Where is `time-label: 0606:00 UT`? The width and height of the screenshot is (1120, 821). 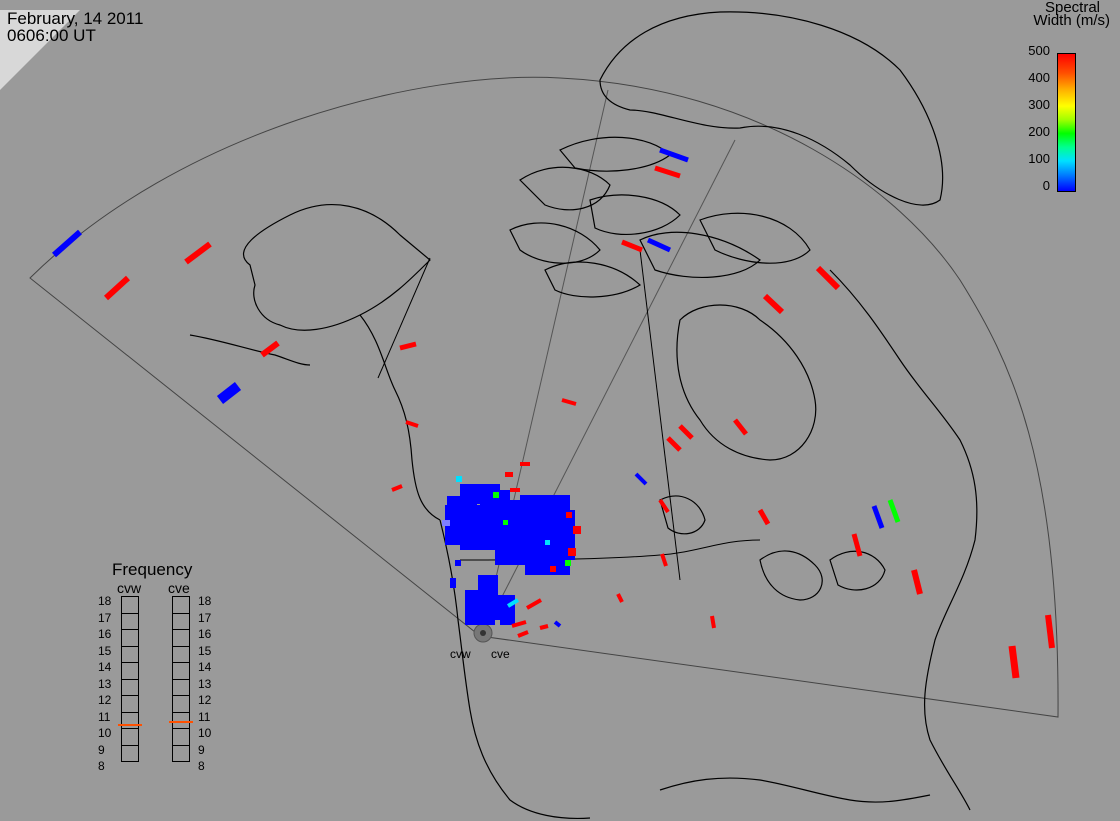 time-label: 0606:00 UT is located at coordinates (51, 35).